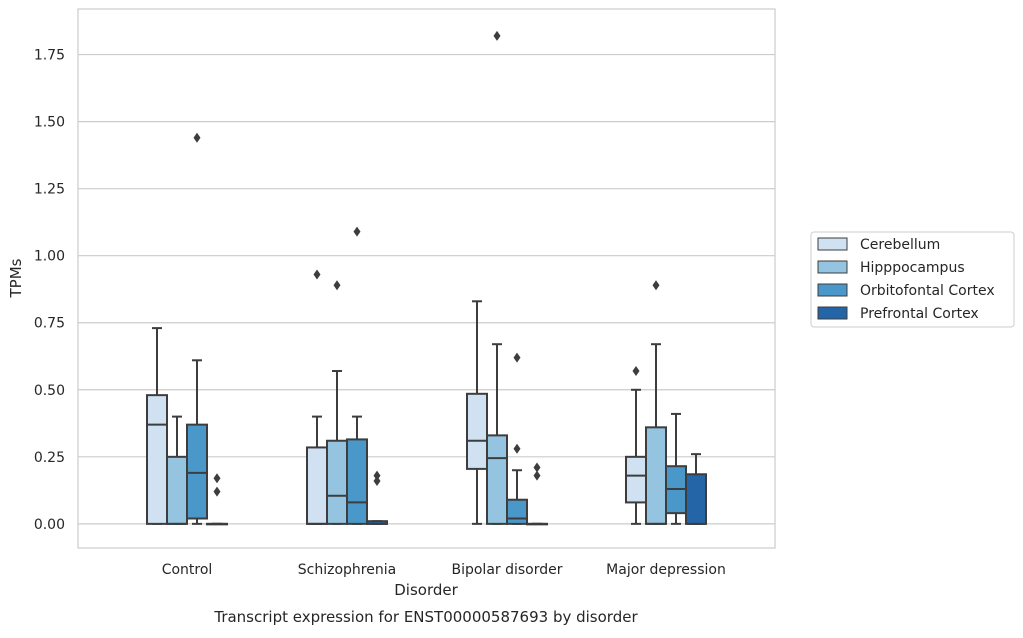  I want to click on legend-label: Cerebellum, so click(900, 245).